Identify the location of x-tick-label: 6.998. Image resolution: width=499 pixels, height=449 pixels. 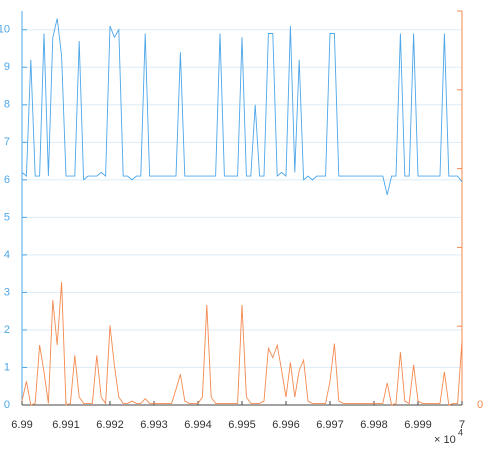
(374, 425).